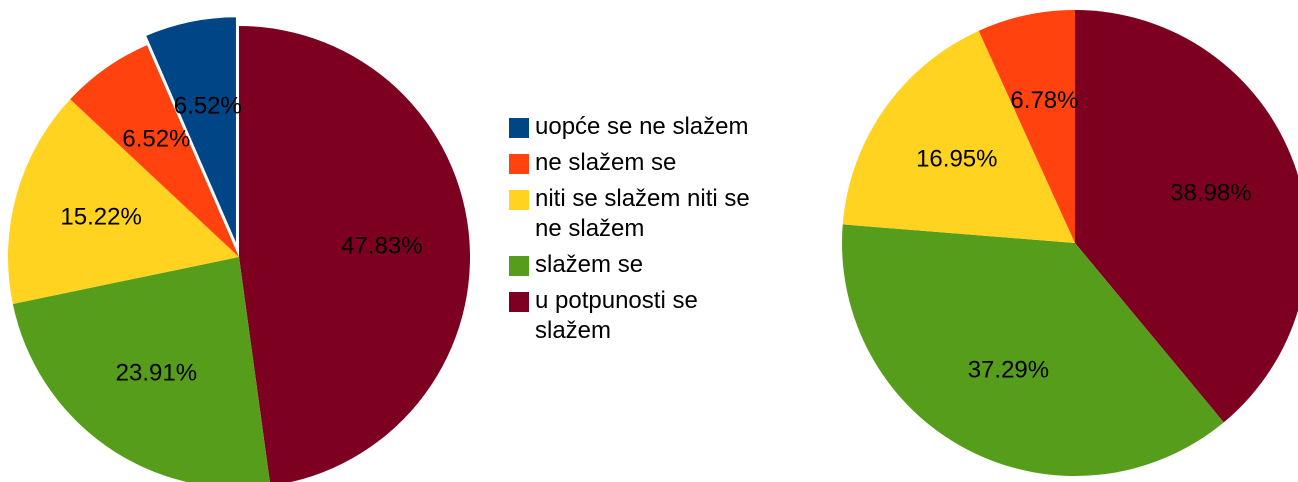  Describe the element at coordinates (1044, 100) in the screenshot. I see `data-label: 6.78%` at that location.